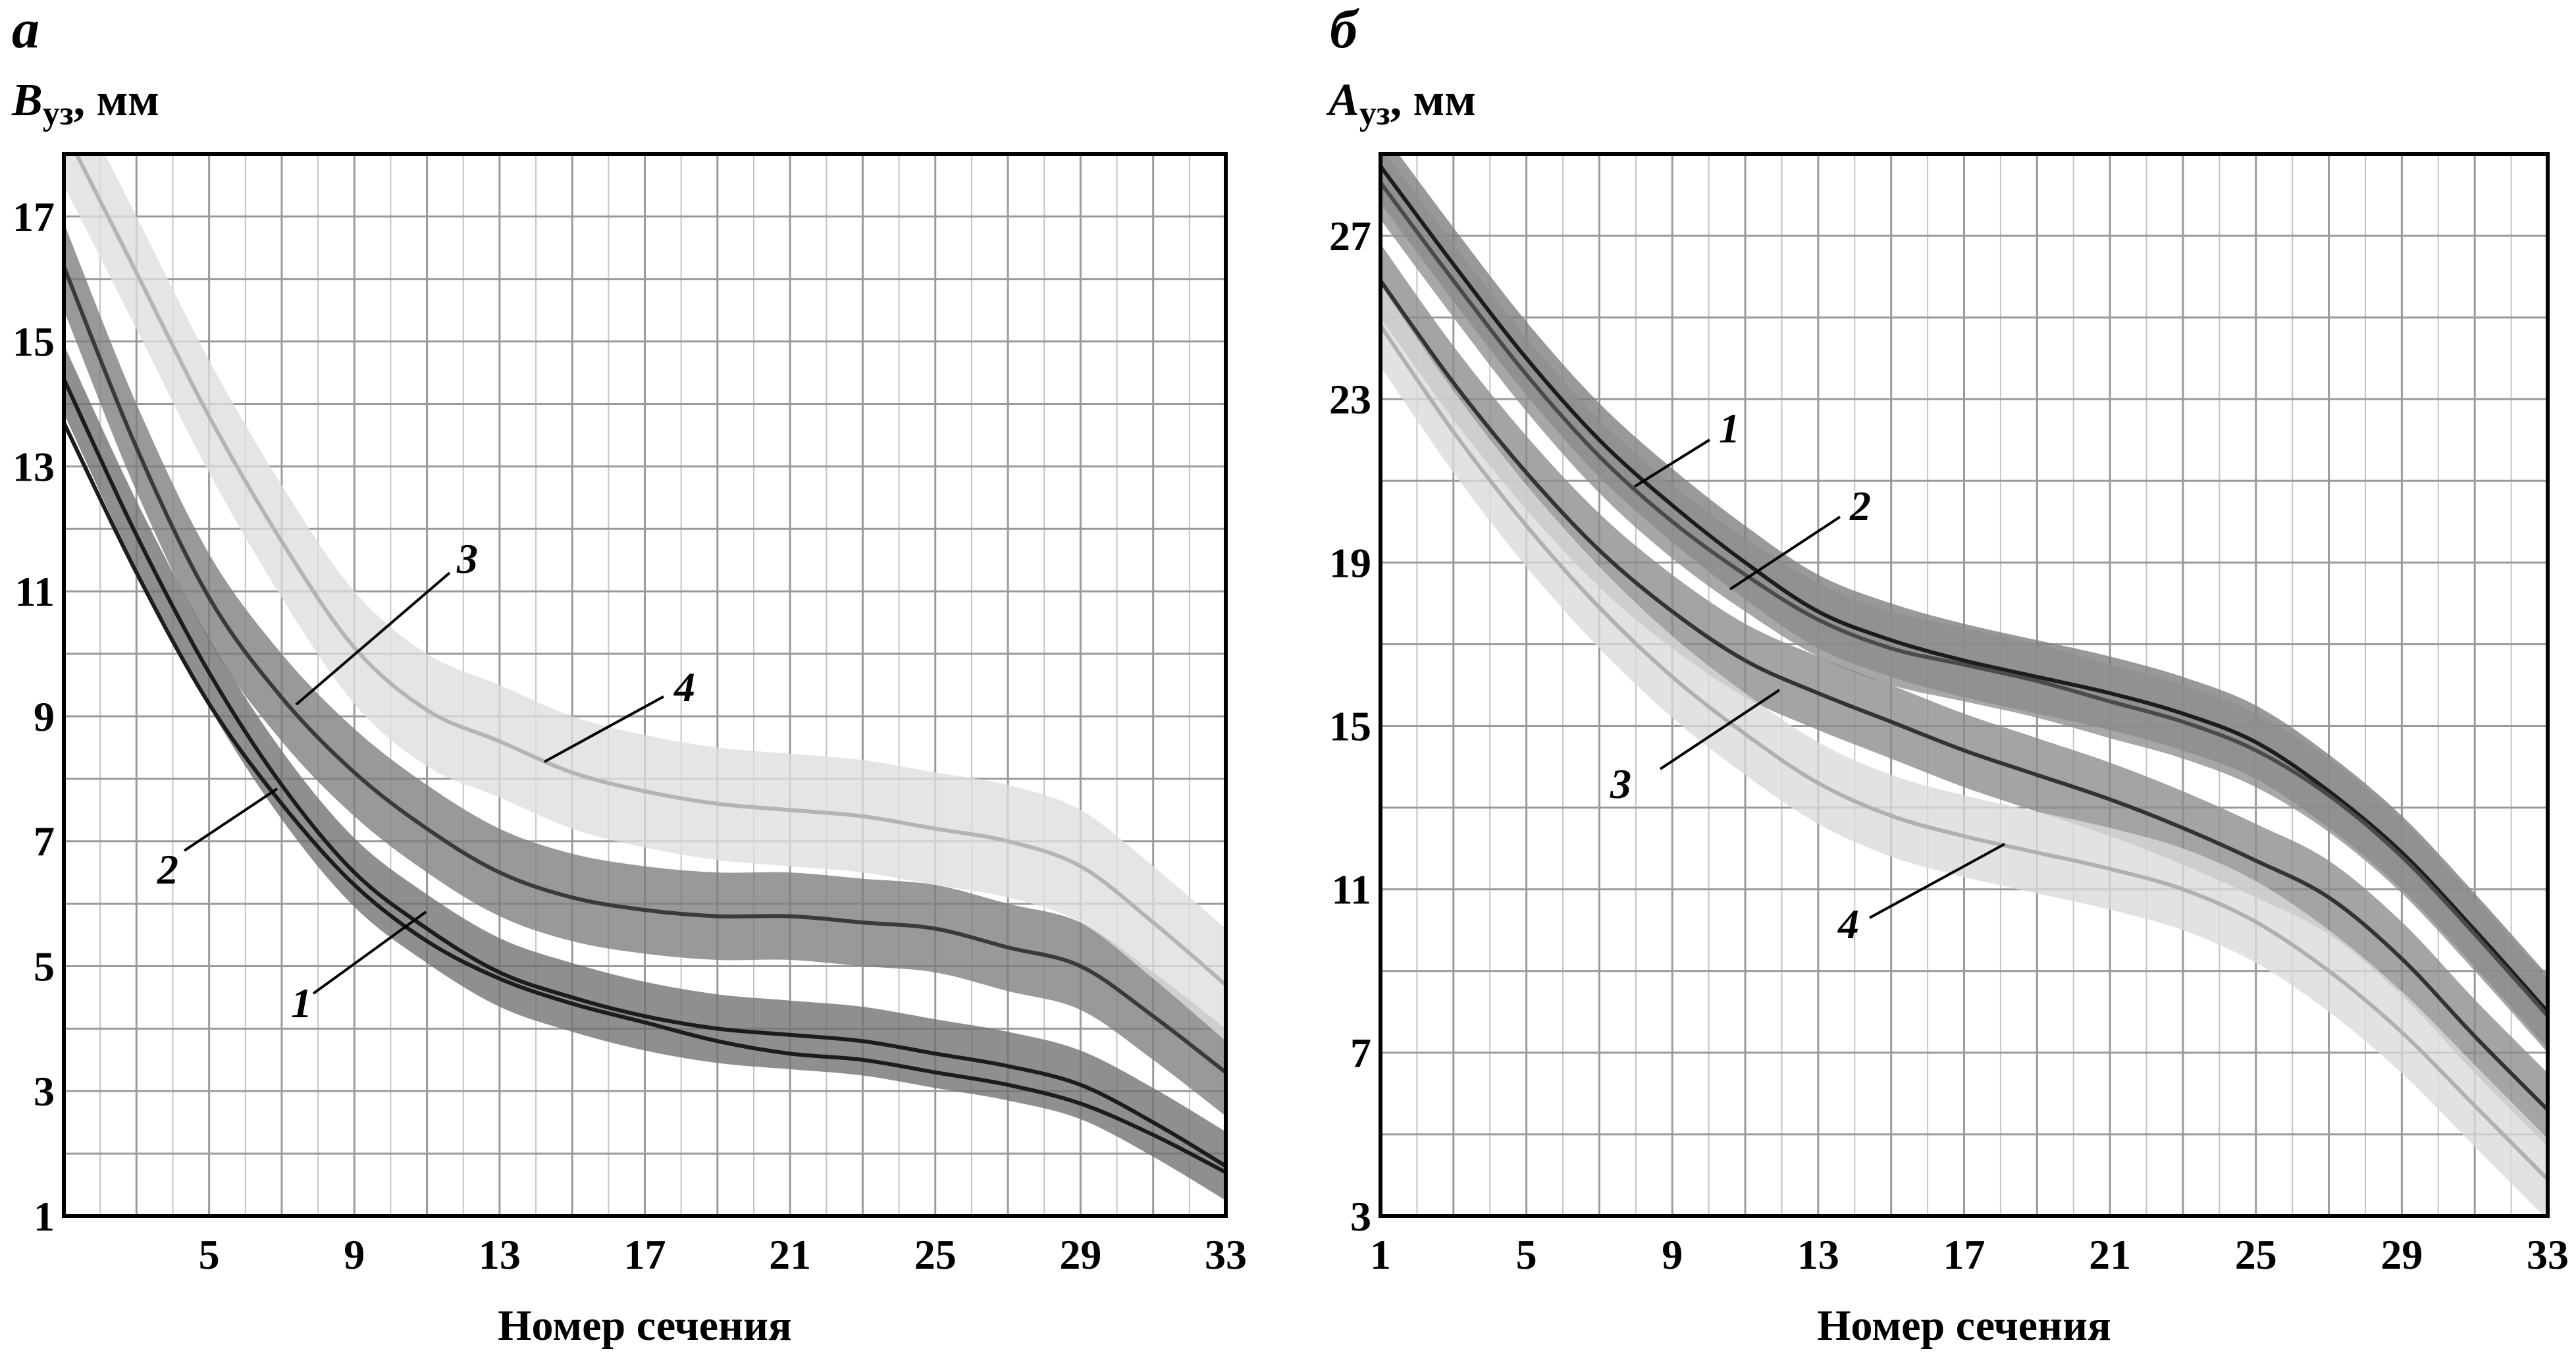 Image resolution: width=2576 pixels, height=1353 pixels. What do you see at coordinates (34, 342) in the screenshot?
I see `panel-a-y-tick-label: 15` at bounding box center [34, 342].